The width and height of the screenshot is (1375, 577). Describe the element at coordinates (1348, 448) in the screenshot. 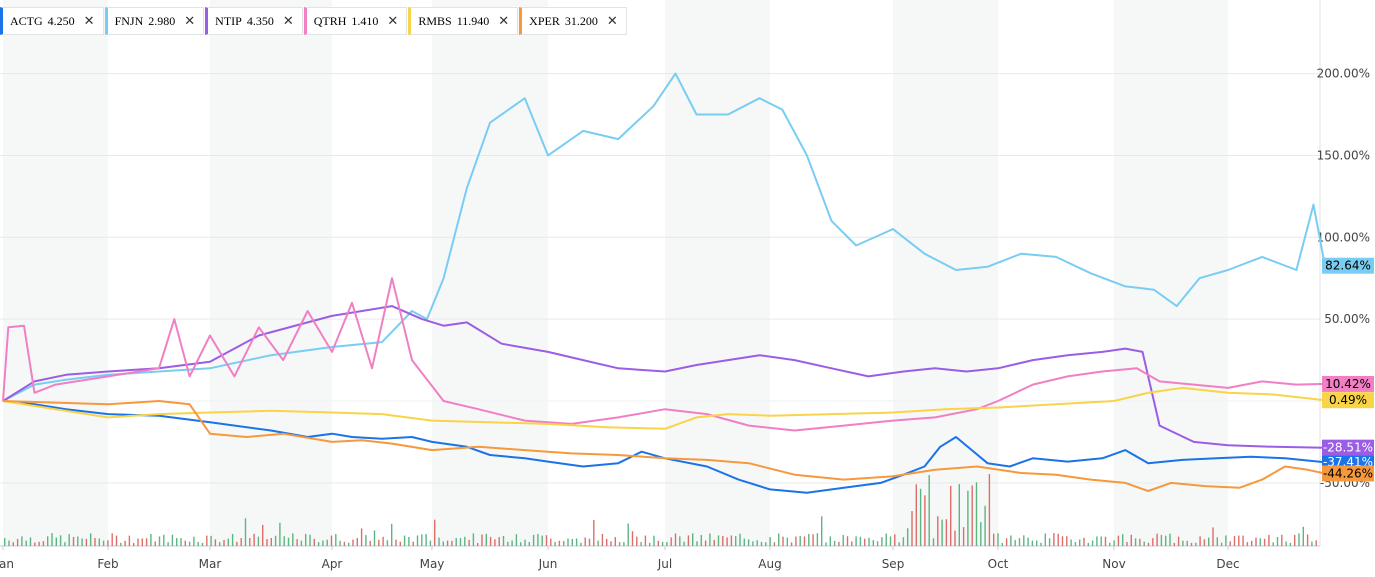

I see `end-label-ntip: -28.51%` at that location.